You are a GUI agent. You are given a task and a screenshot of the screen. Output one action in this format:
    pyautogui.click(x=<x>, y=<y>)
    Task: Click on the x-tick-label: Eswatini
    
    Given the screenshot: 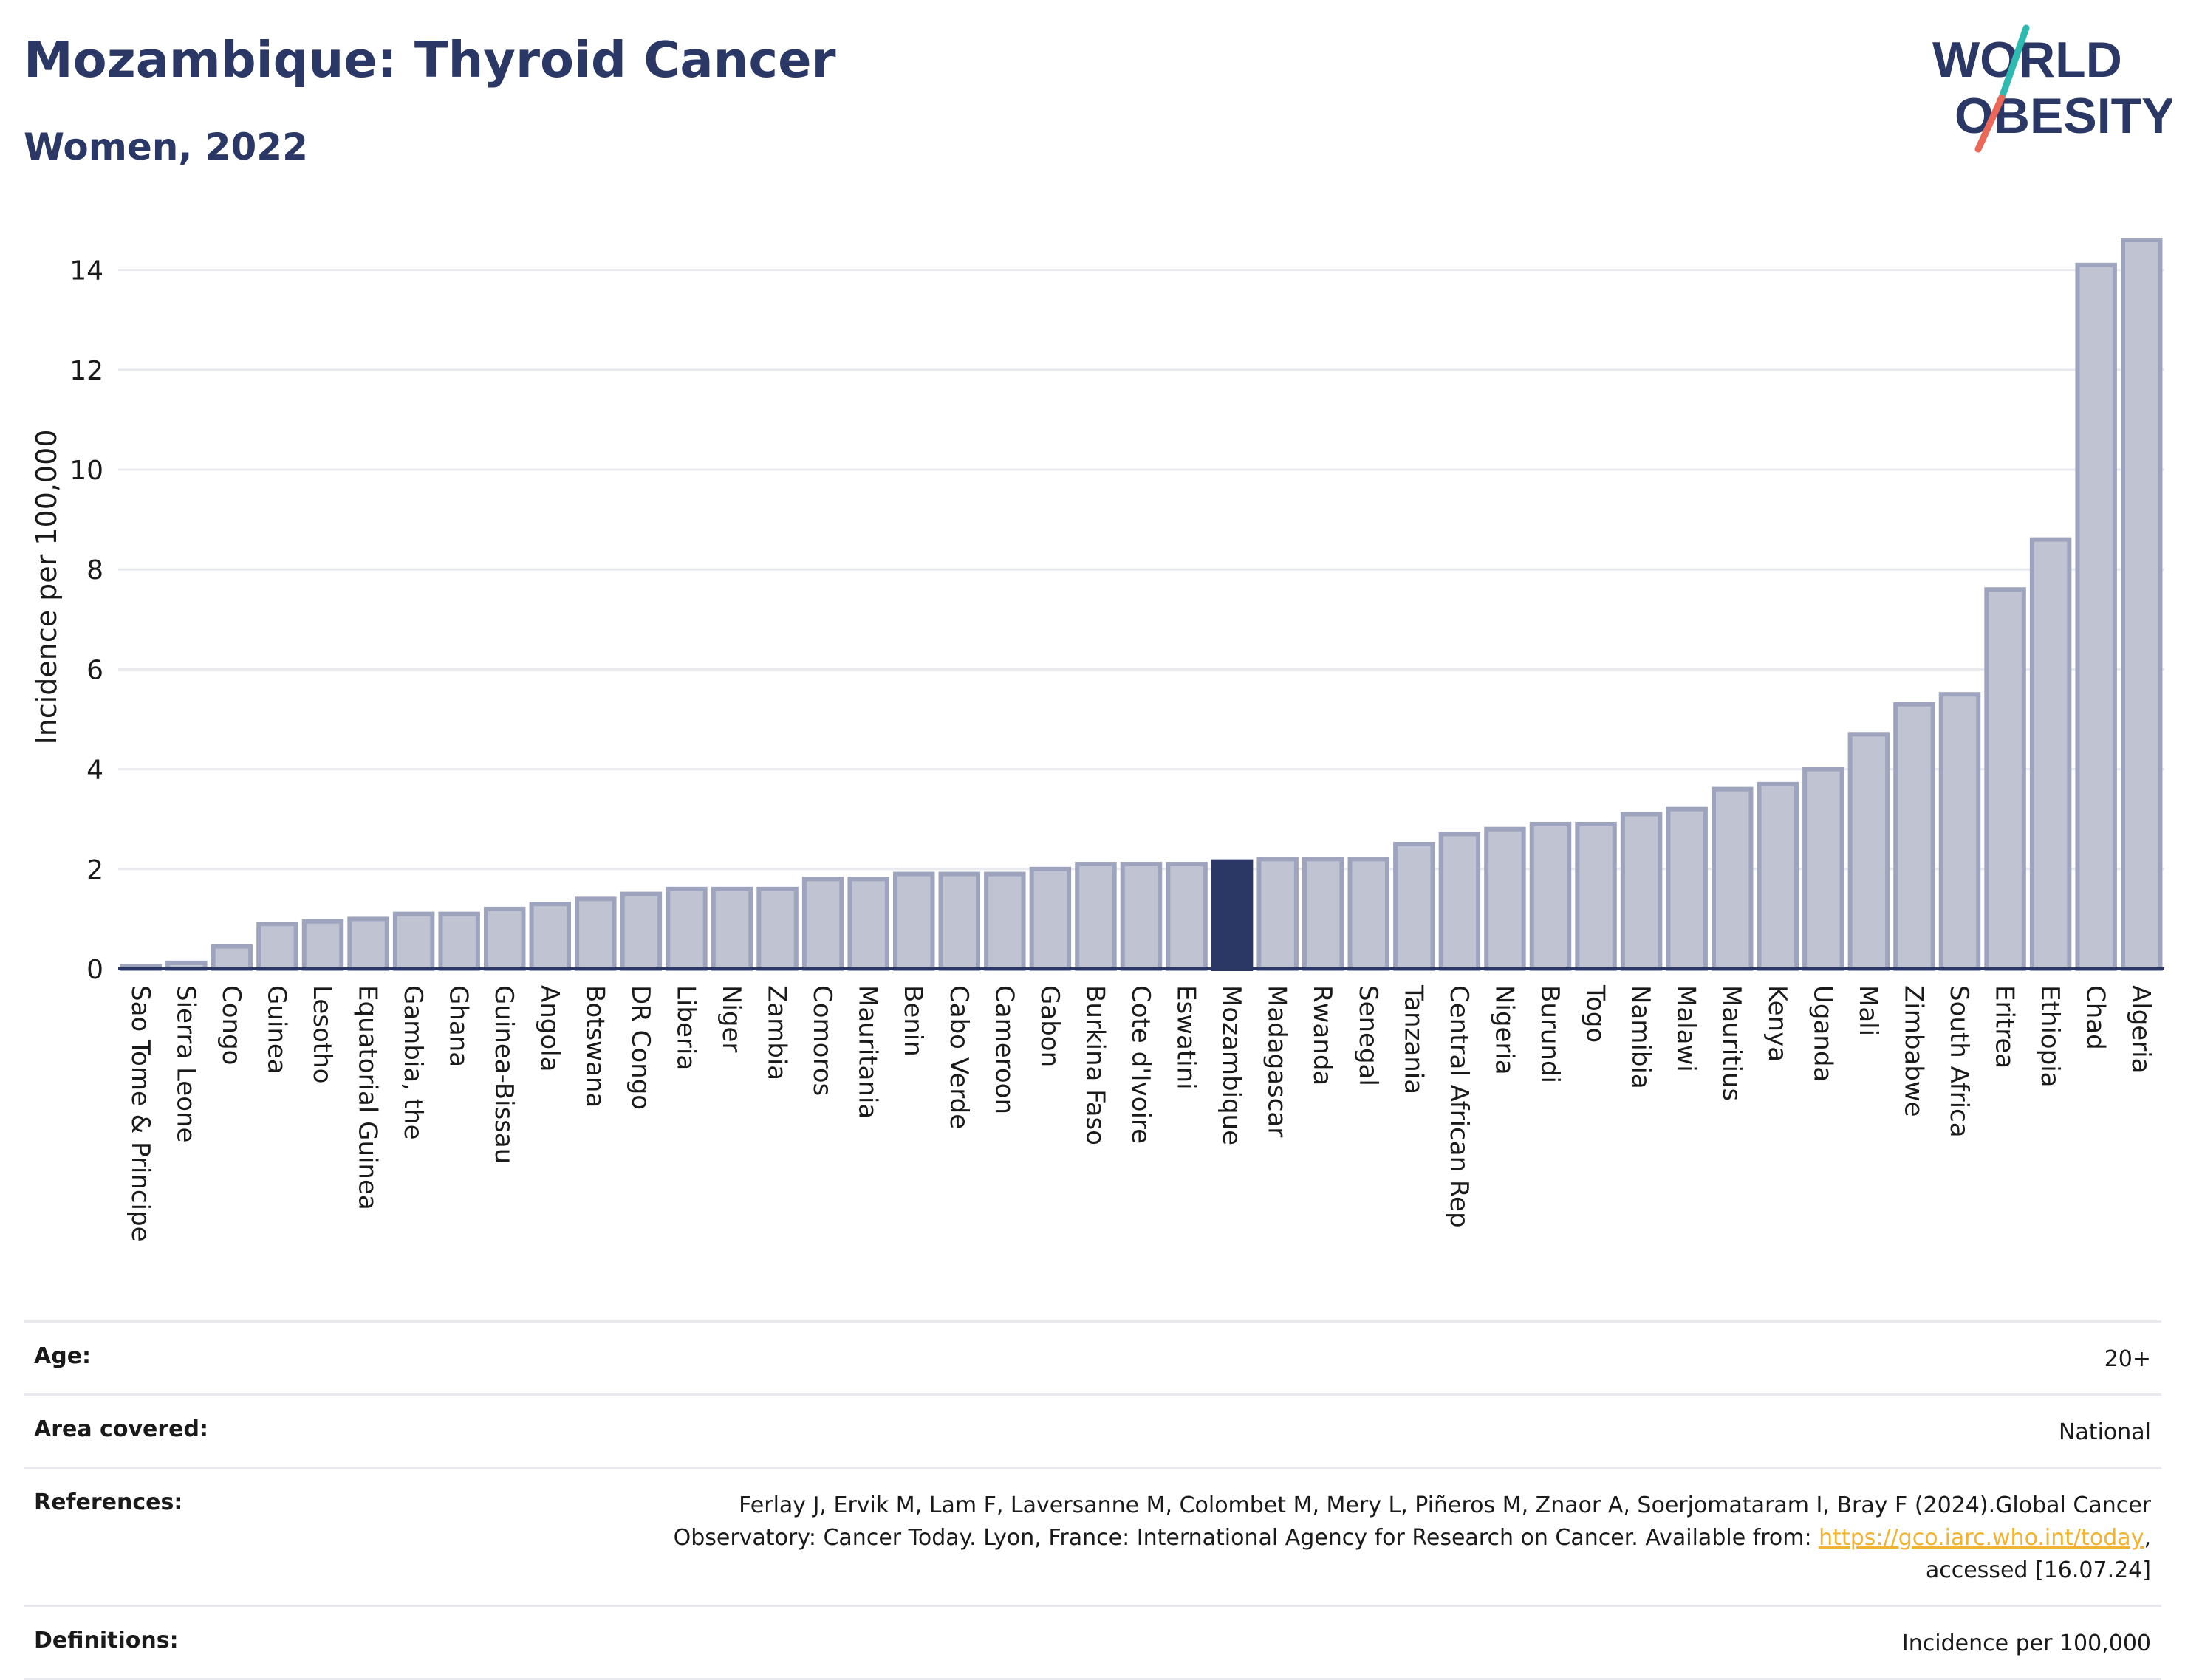 What is the action you would take?
    pyautogui.click(x=1186, y=1037)
    